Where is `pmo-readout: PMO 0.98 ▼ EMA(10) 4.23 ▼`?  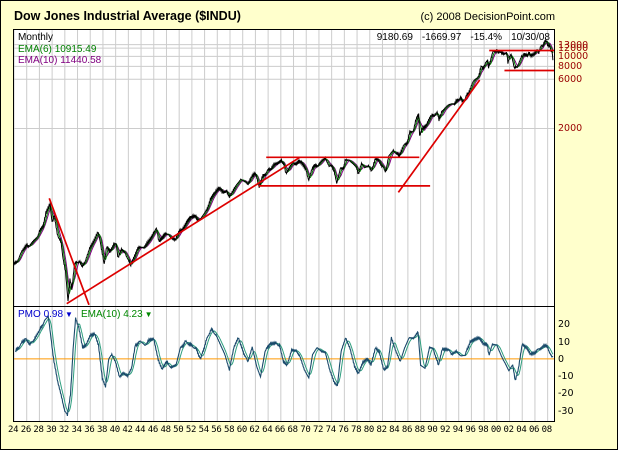 pmo-readout: PMO 0.98 ▼ EMA(10) 4.23 ▼ is located at coordinates (85, 315).